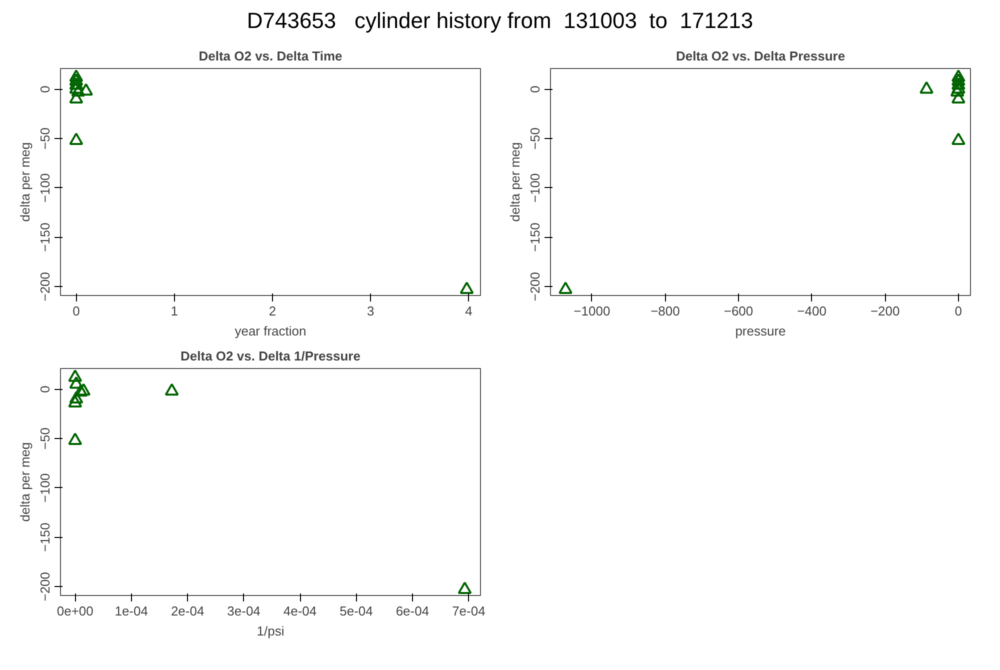 This screenshot has width=1000, height=670. What do you see at coordinates (300, 611) in the screenshot?
I see `x-tick-label: 4e-04` at bounding box center [300, 611].